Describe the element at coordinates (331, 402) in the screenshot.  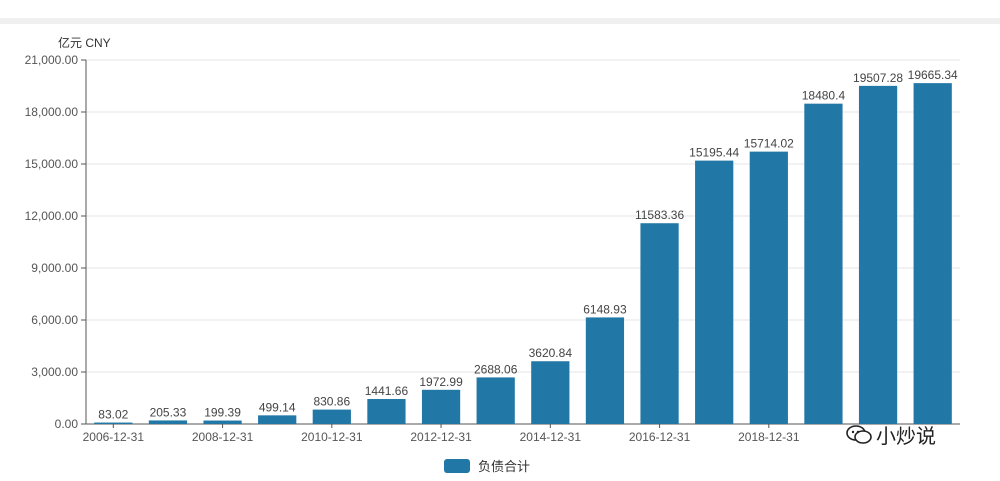
I see `data-label: 830.86` at that location.